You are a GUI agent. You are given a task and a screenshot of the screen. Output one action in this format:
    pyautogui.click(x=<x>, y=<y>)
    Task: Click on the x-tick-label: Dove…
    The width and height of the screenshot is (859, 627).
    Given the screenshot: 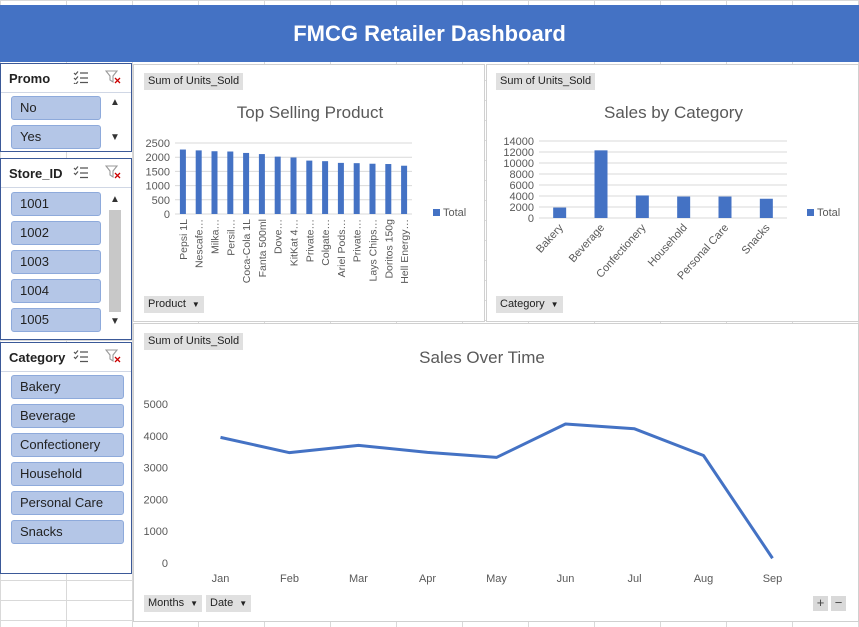 What is the action you would take?
    pyautogui.click(x=279, y=236)
    